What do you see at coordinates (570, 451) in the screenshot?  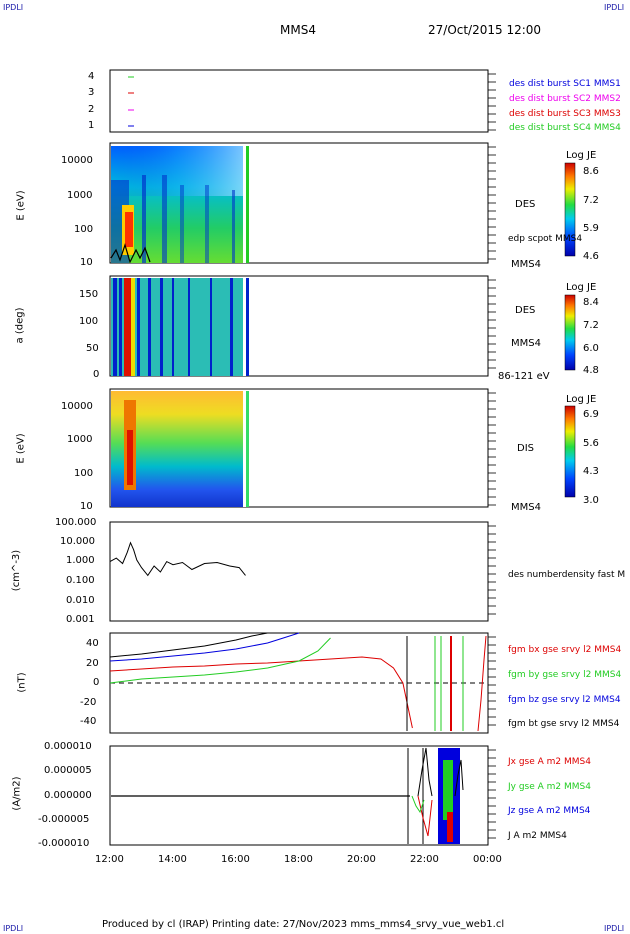 I see `colorbar-dis-energy` at bounding box center [570, 451].